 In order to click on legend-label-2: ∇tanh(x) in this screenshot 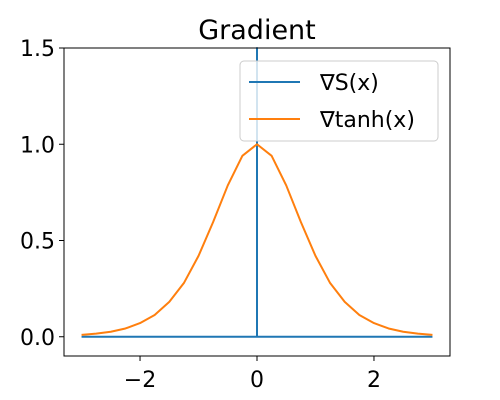, I will do `click(367, 120)`.